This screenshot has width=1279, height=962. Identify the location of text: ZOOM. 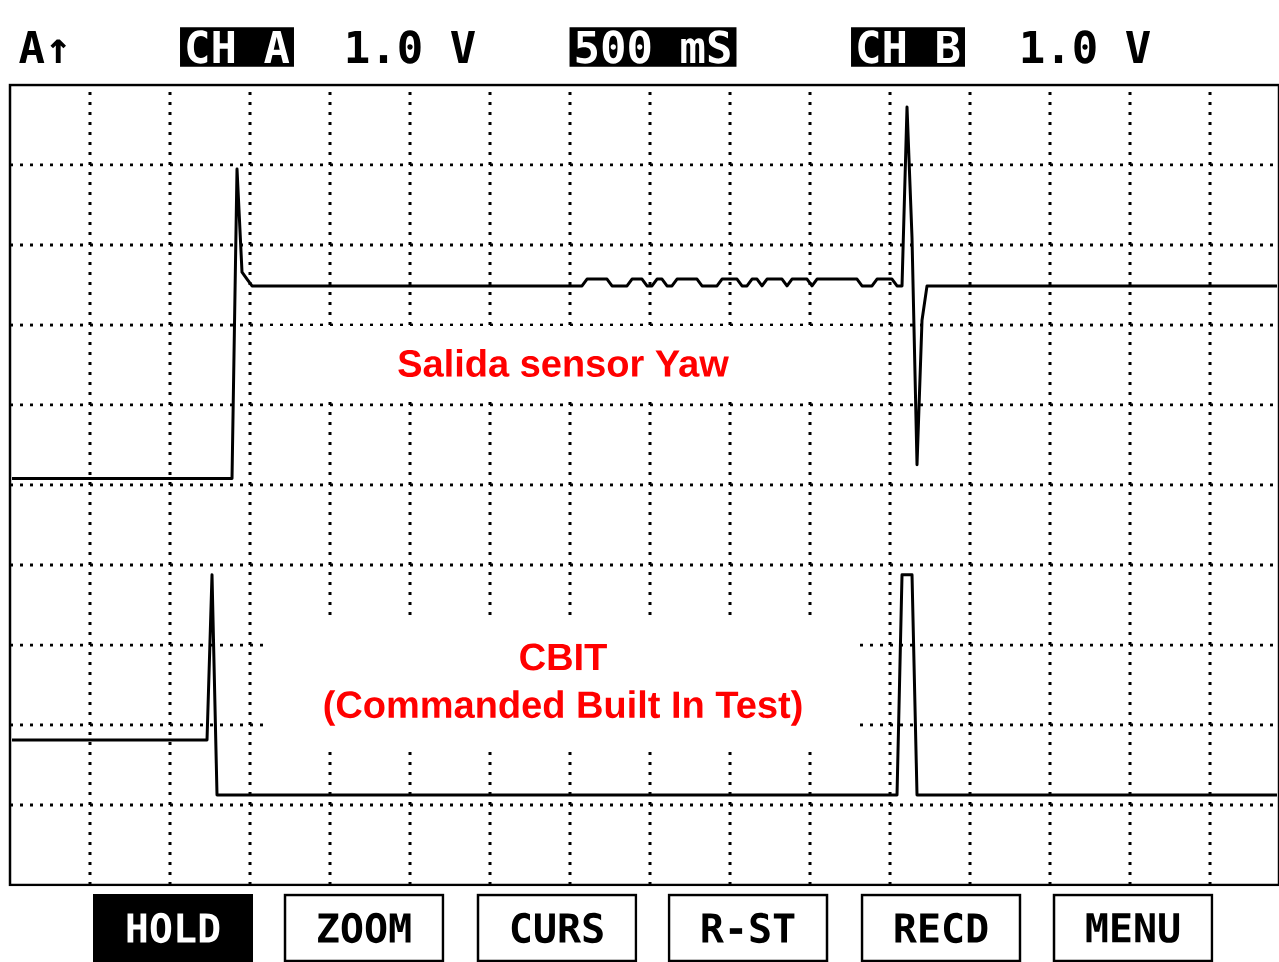
(364, 928).